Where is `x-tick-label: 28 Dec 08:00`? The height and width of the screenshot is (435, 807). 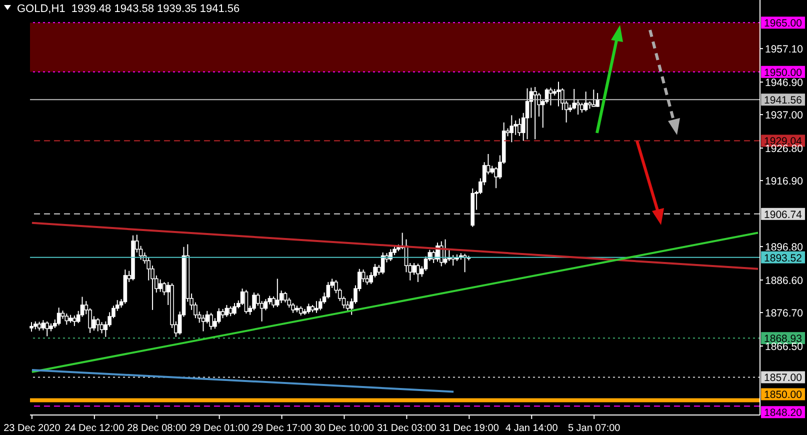 x-tick-label: 28 Dec 08:00 is located at coordinates (157, 428).